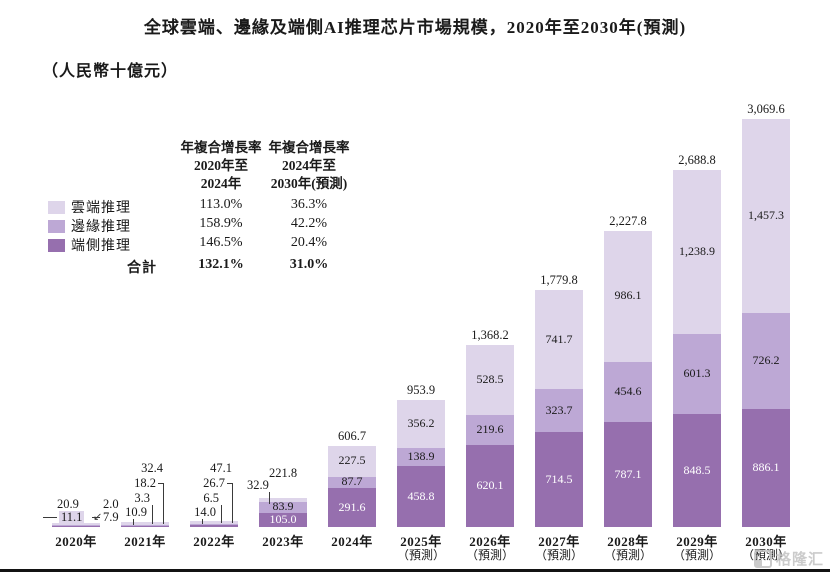  I want to click on device-swatch-icon, so click(56, 245).